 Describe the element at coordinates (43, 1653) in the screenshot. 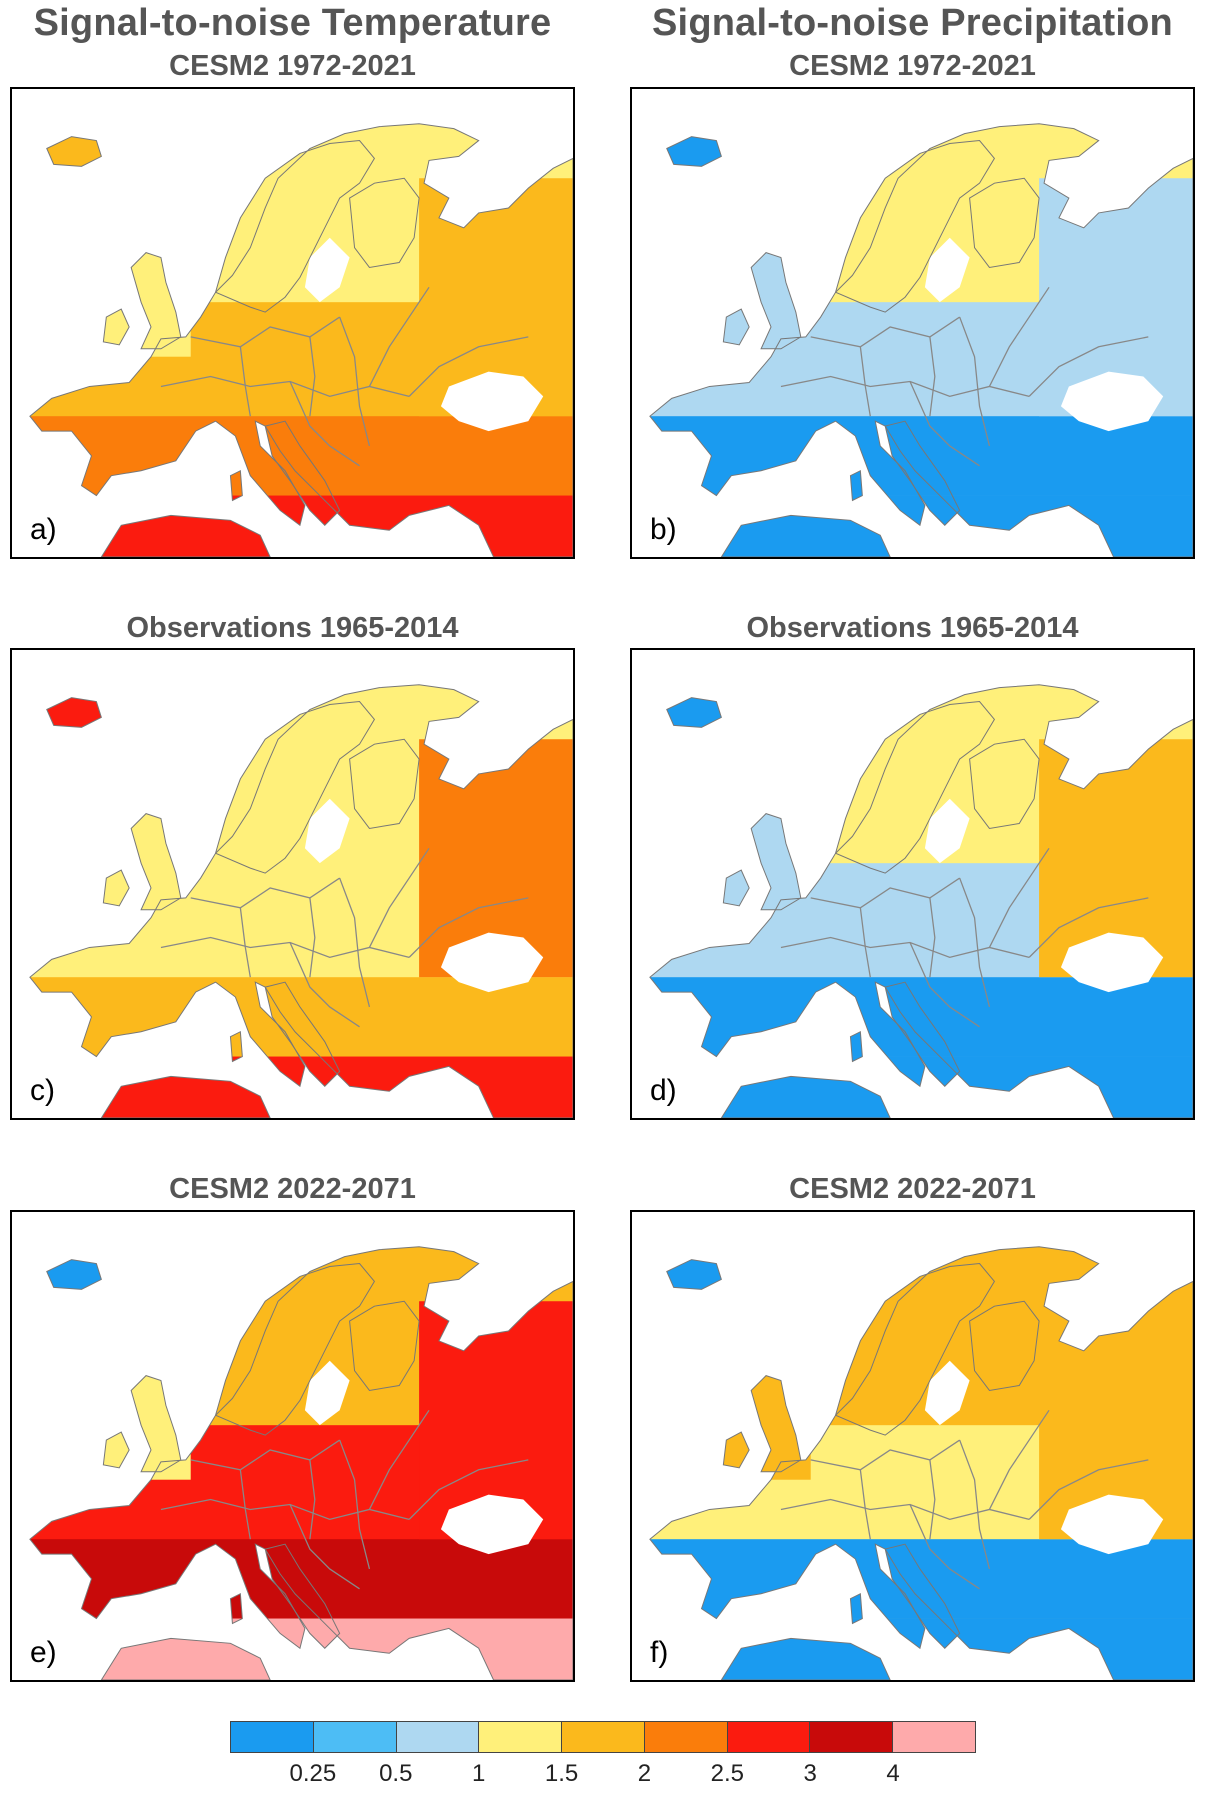

I see `panel-e-label: e)` at that location.